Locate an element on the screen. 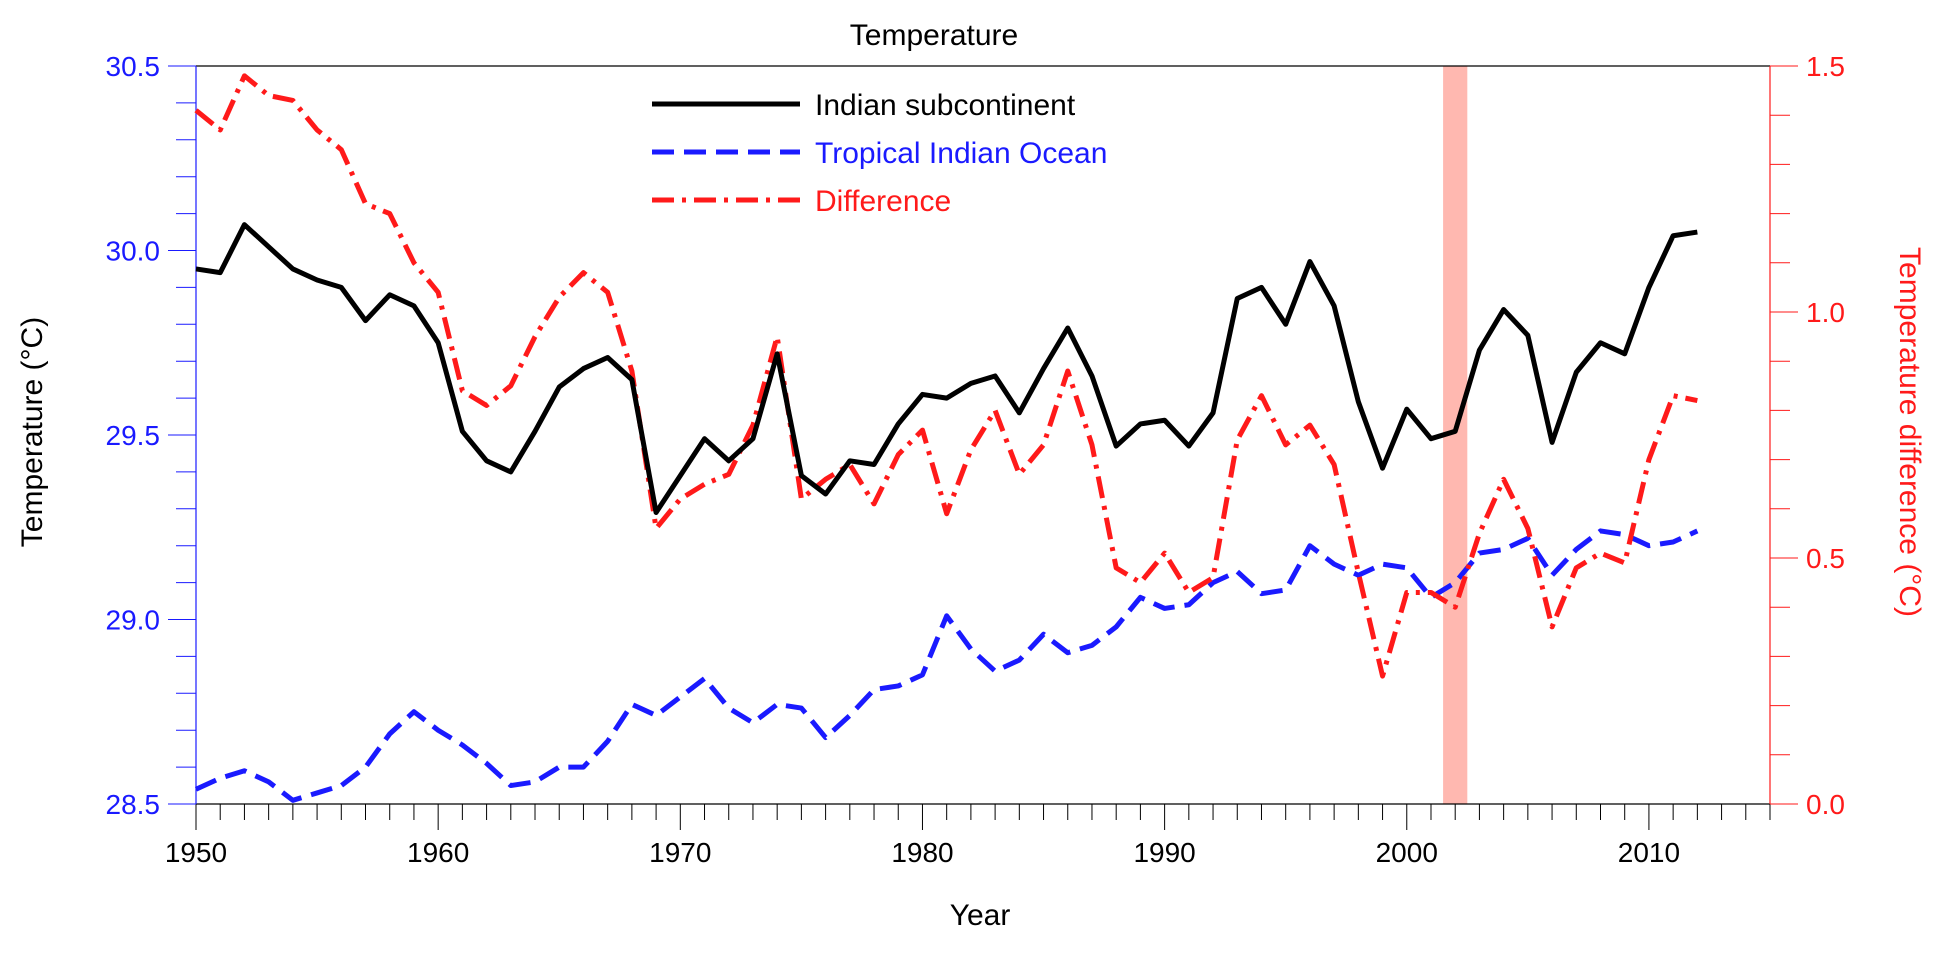  y-left-tick-label: 30.0 is located at coordinates (133, 251).